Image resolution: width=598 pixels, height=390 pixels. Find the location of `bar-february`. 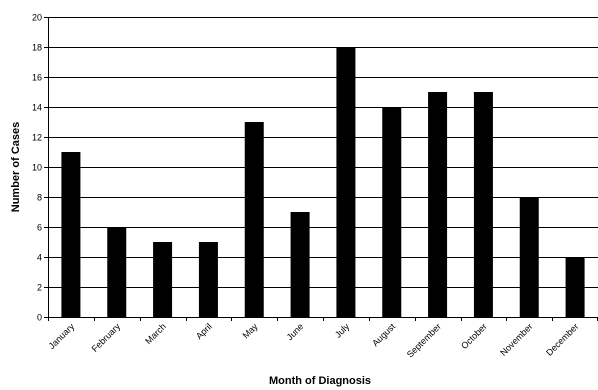

bar-february is located at coordinates (117, 272).